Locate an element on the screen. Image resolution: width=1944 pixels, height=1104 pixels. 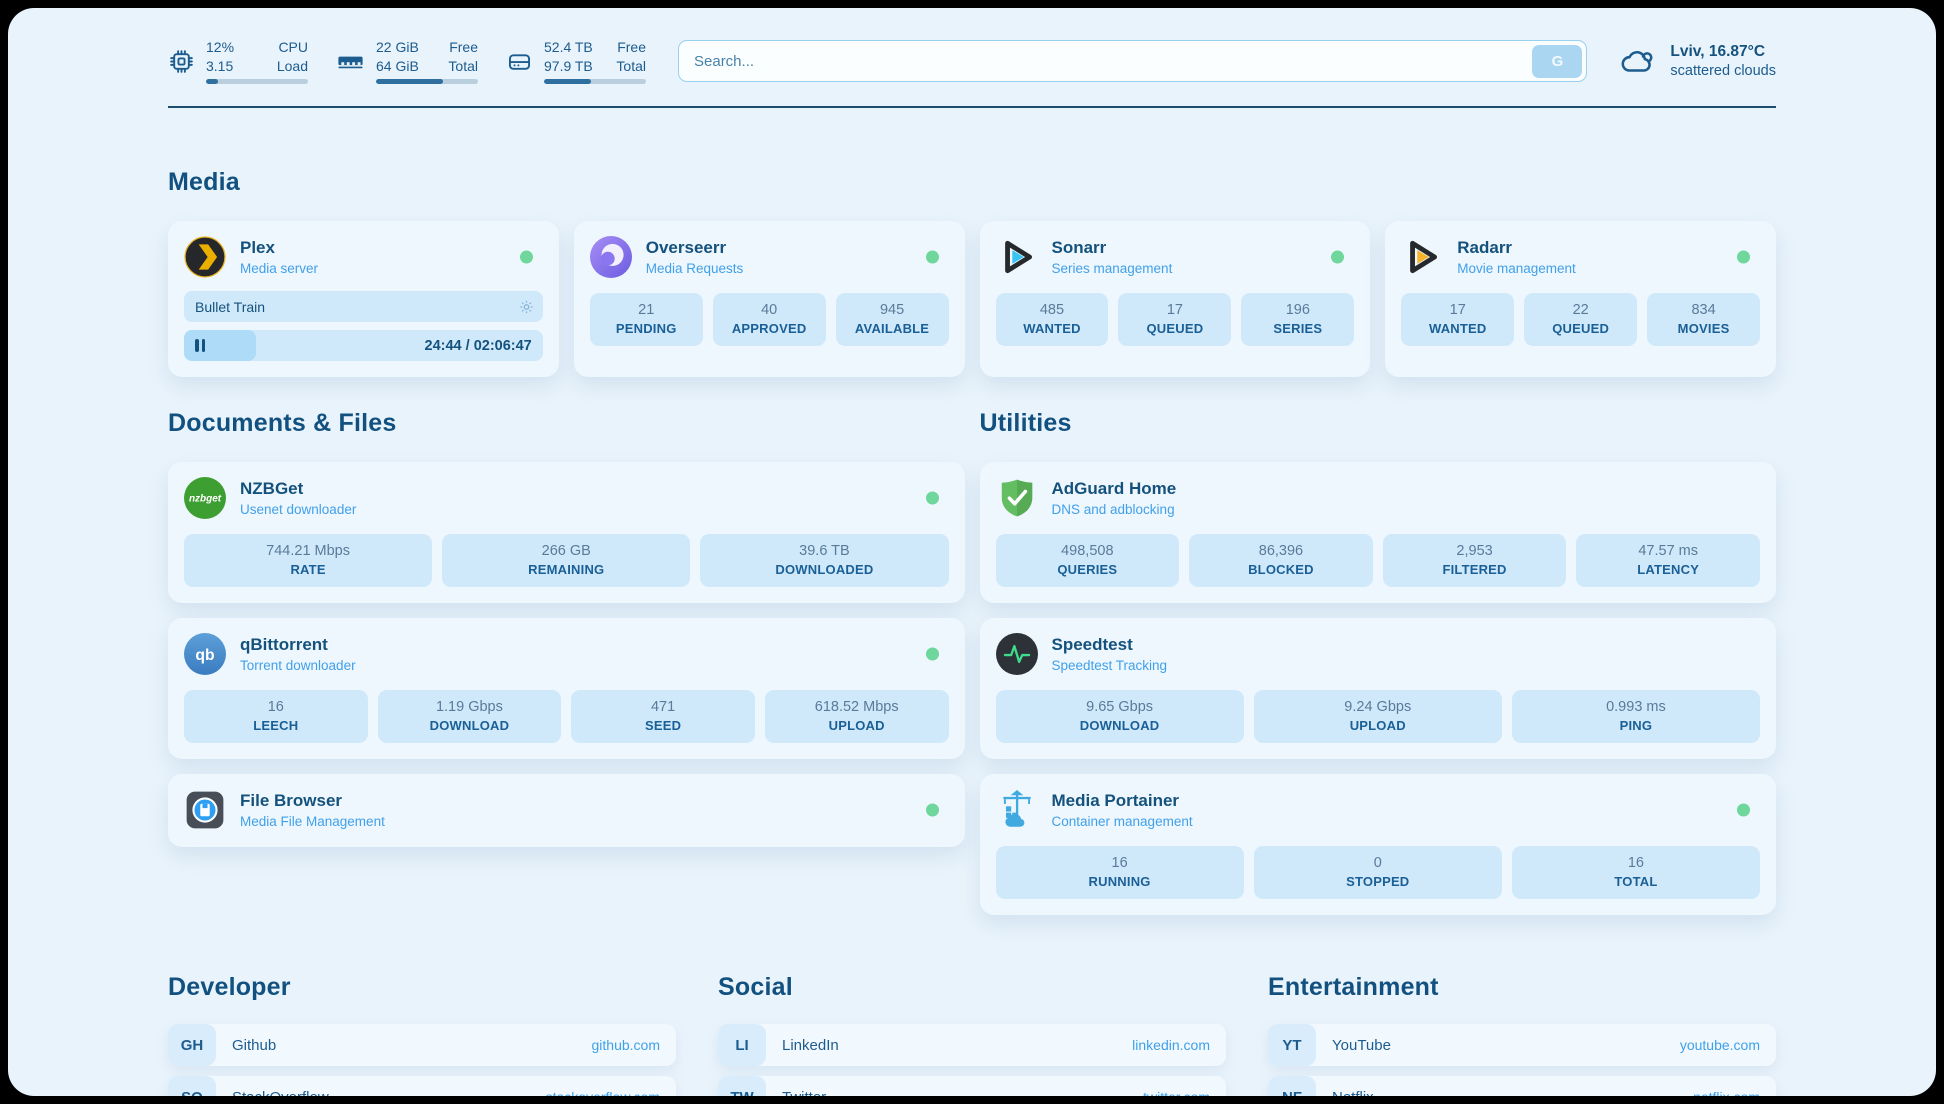
stat-upload: 618.52 Mbps UPLOAD is located at coordinates (856, 717).